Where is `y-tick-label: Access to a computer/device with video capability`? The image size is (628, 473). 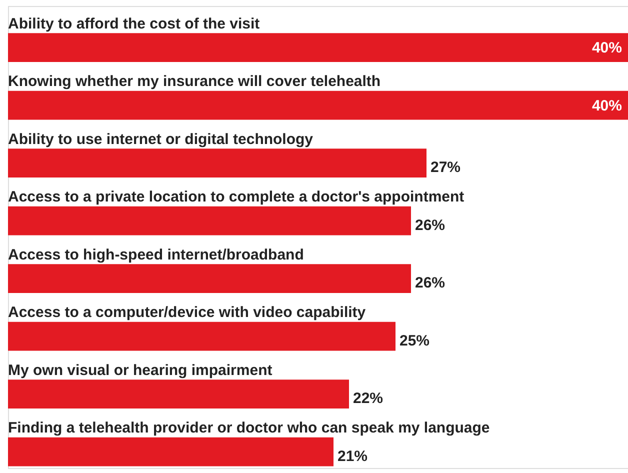
y-tick-label: Access to a computer/device with video capability is located at coordinates (187, 313).